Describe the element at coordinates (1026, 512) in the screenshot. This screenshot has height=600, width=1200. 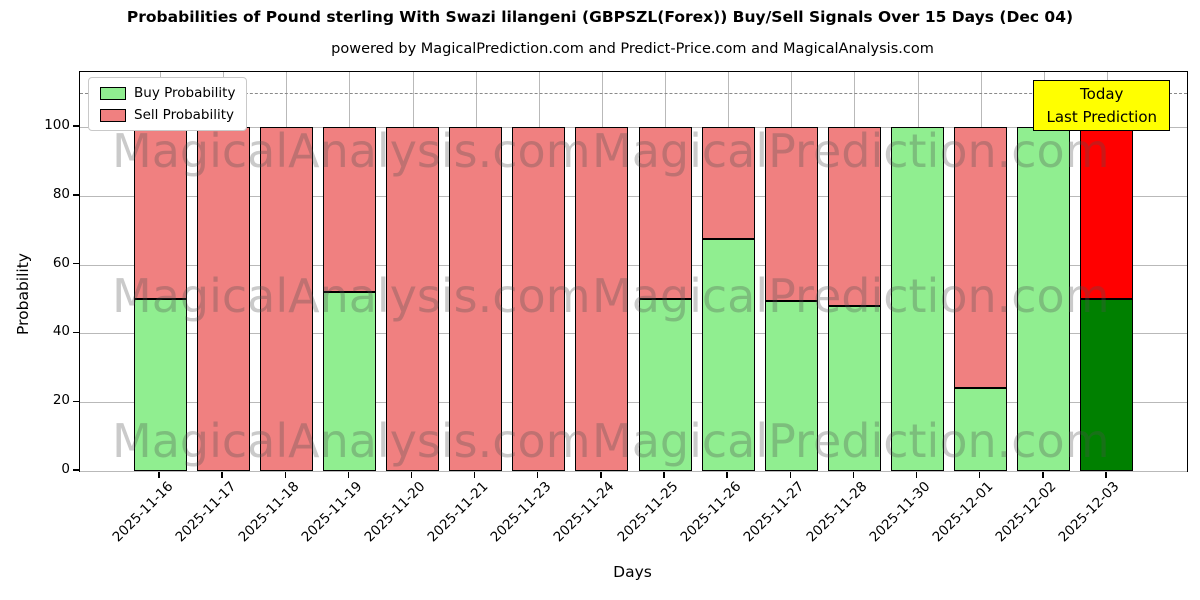
I see `x-tick-label: 2025-12-02` at that location.